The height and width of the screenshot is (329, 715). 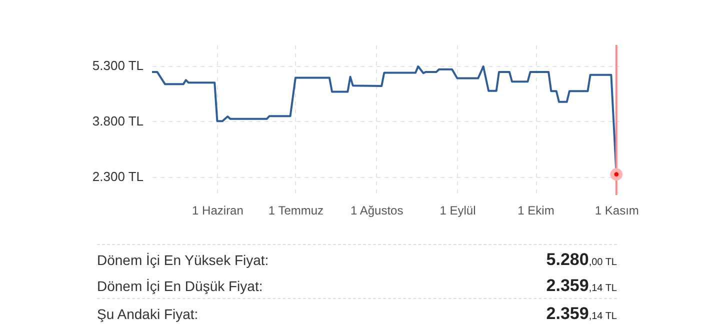 What do you see at coordinates (118, 176) in the screenshot?
I see `y-tick-label: 2.300 TL` at bounding box center [118, 176].